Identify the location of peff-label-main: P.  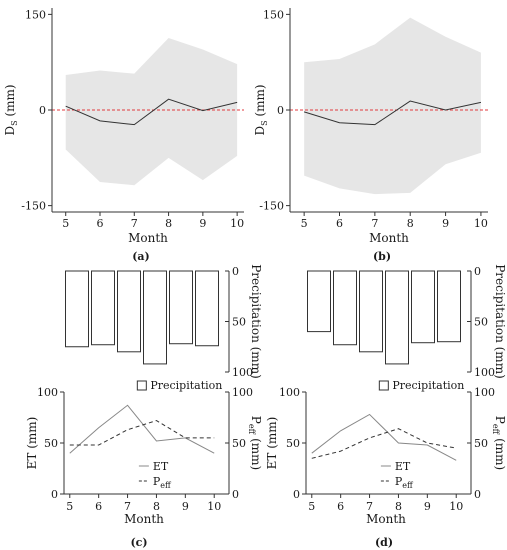
(256, 420).